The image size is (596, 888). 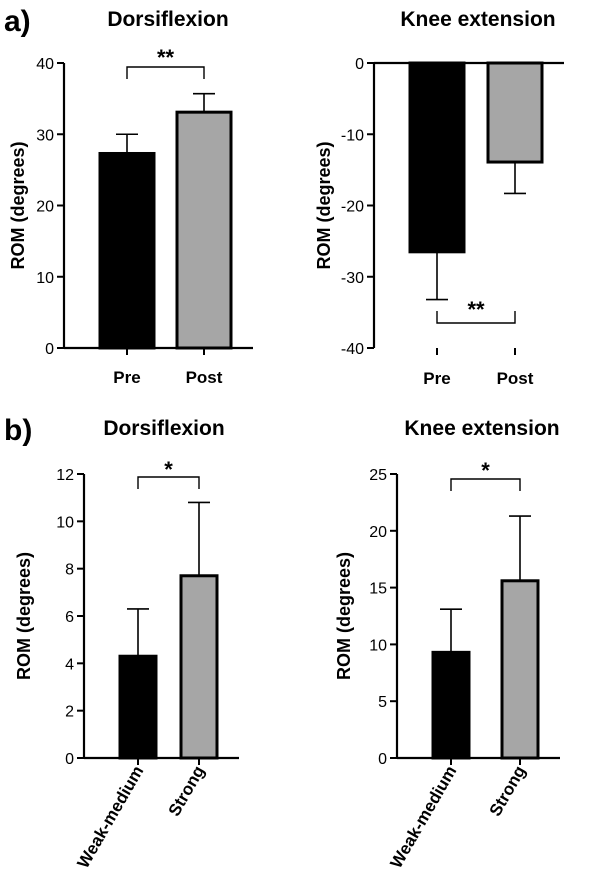 What do you see at coordinates (17, 21) in the screenshot?
I see `panel-label-a: a)` at bounding box center [17, 21].